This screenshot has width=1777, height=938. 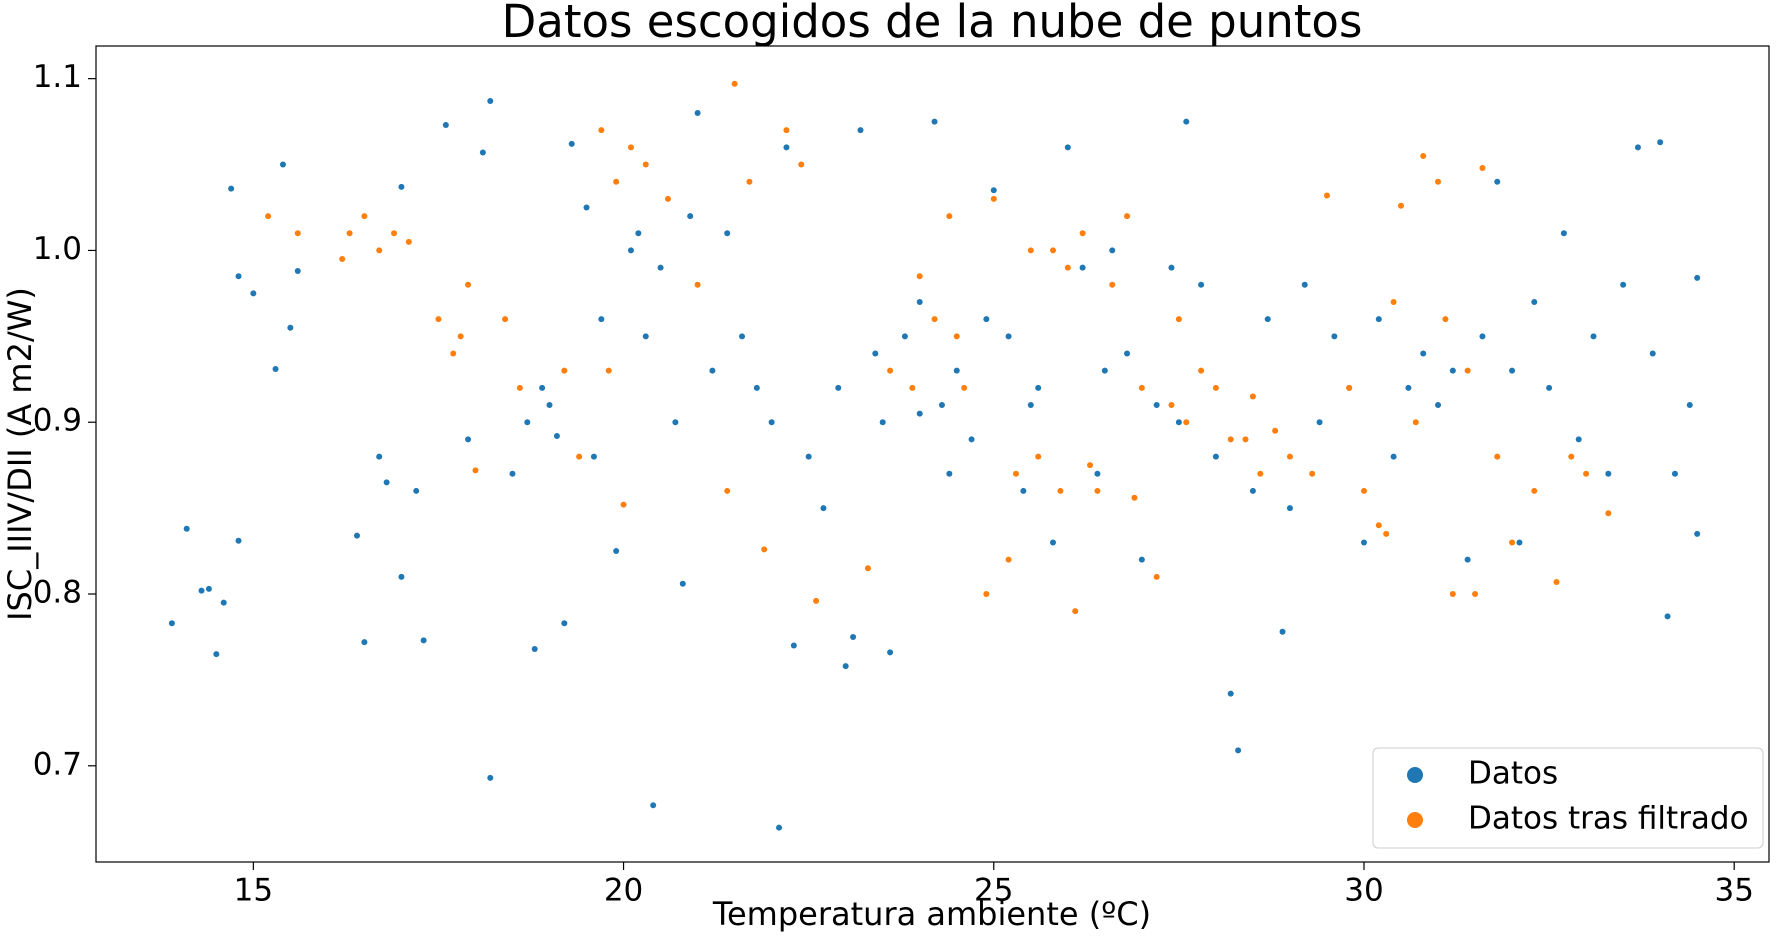 I want to click on legend-box, so click(x=1568, y=798).